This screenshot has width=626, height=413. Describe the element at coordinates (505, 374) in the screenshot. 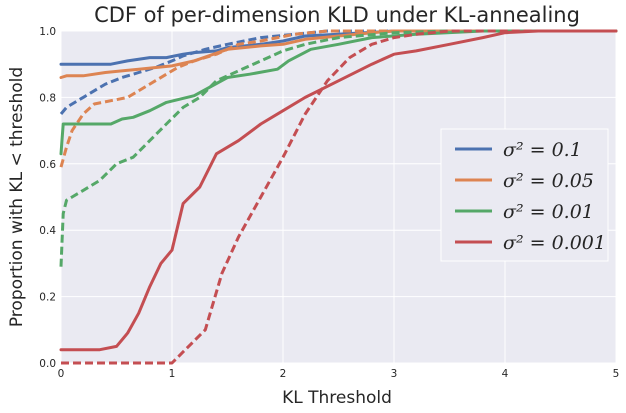

I see `x-tick-label: 4` at that location.